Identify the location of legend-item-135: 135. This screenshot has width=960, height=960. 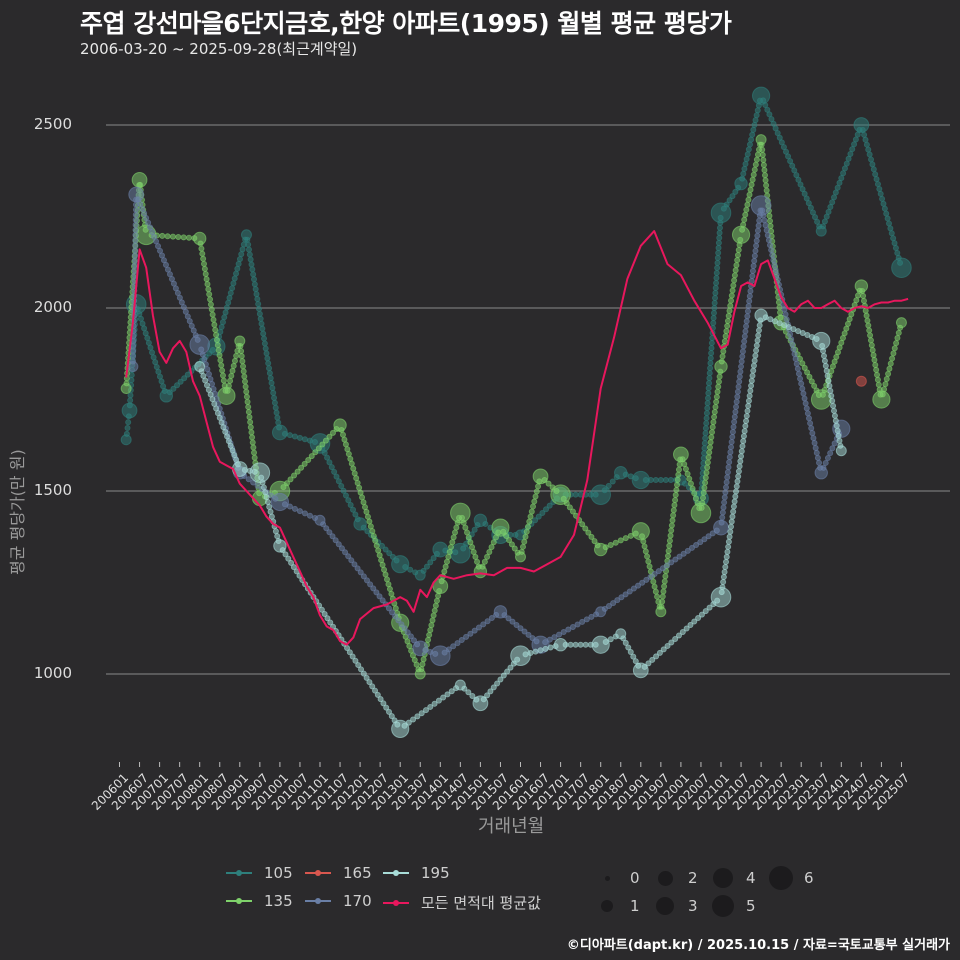
(259, 901).